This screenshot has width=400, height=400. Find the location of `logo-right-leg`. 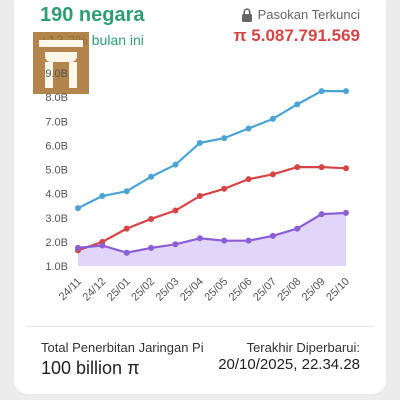

logo-right-leg is located at coordinates (73, 75).